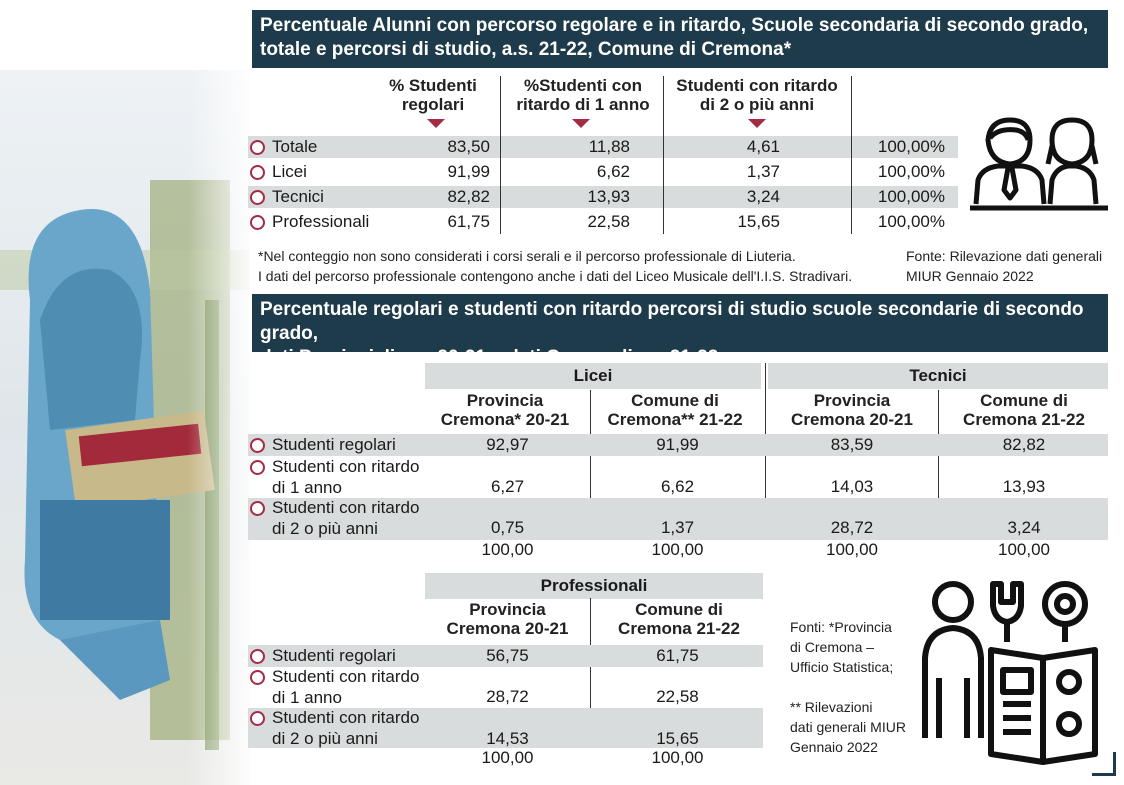 The image size is (1124, 785). Describe the element at coordinates (852, 527) in the screenshot. I see `table2-cell: 28,72` at that location.